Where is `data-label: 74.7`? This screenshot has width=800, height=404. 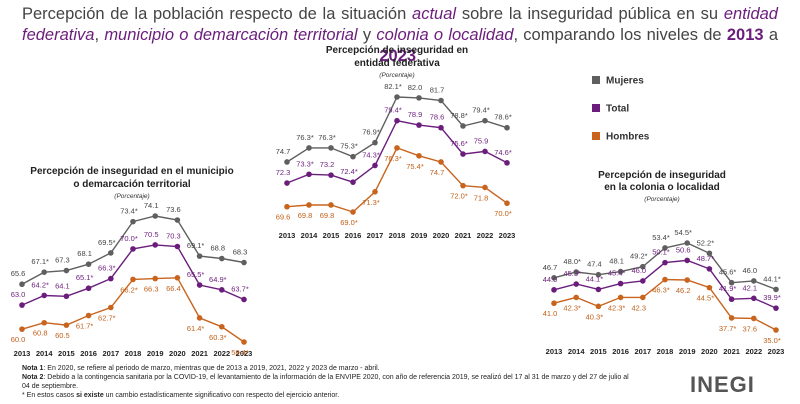 data-label: 74.7 is located at coordinates (283, 151).